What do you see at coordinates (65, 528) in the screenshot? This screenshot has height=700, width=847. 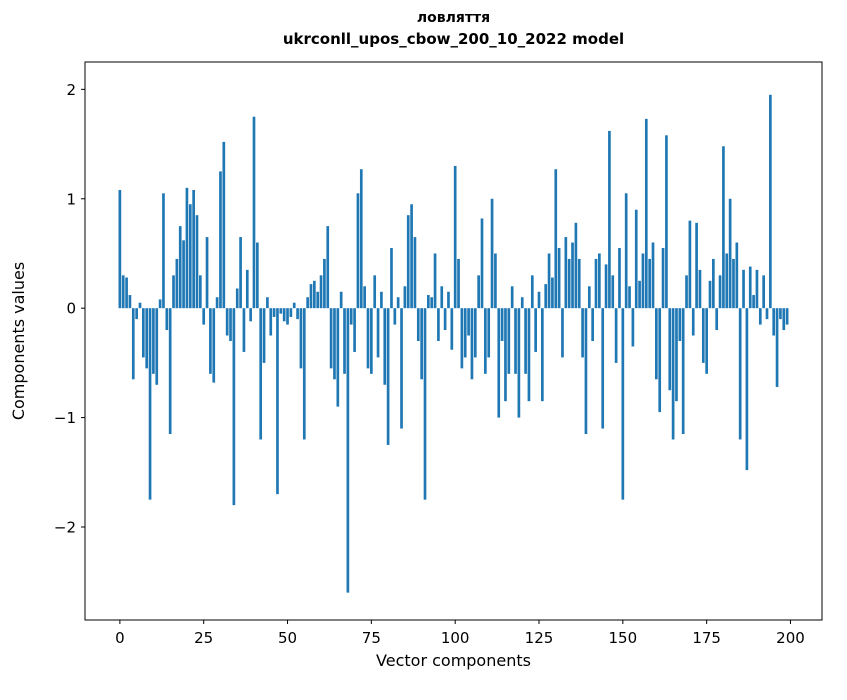 I see `y-tick-label: −2` at bounding box center [65, 528].